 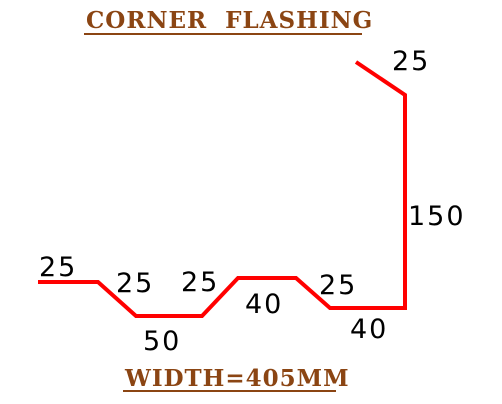 I want to click on dimension-left-flat: 25, so click(x=58, y=267).